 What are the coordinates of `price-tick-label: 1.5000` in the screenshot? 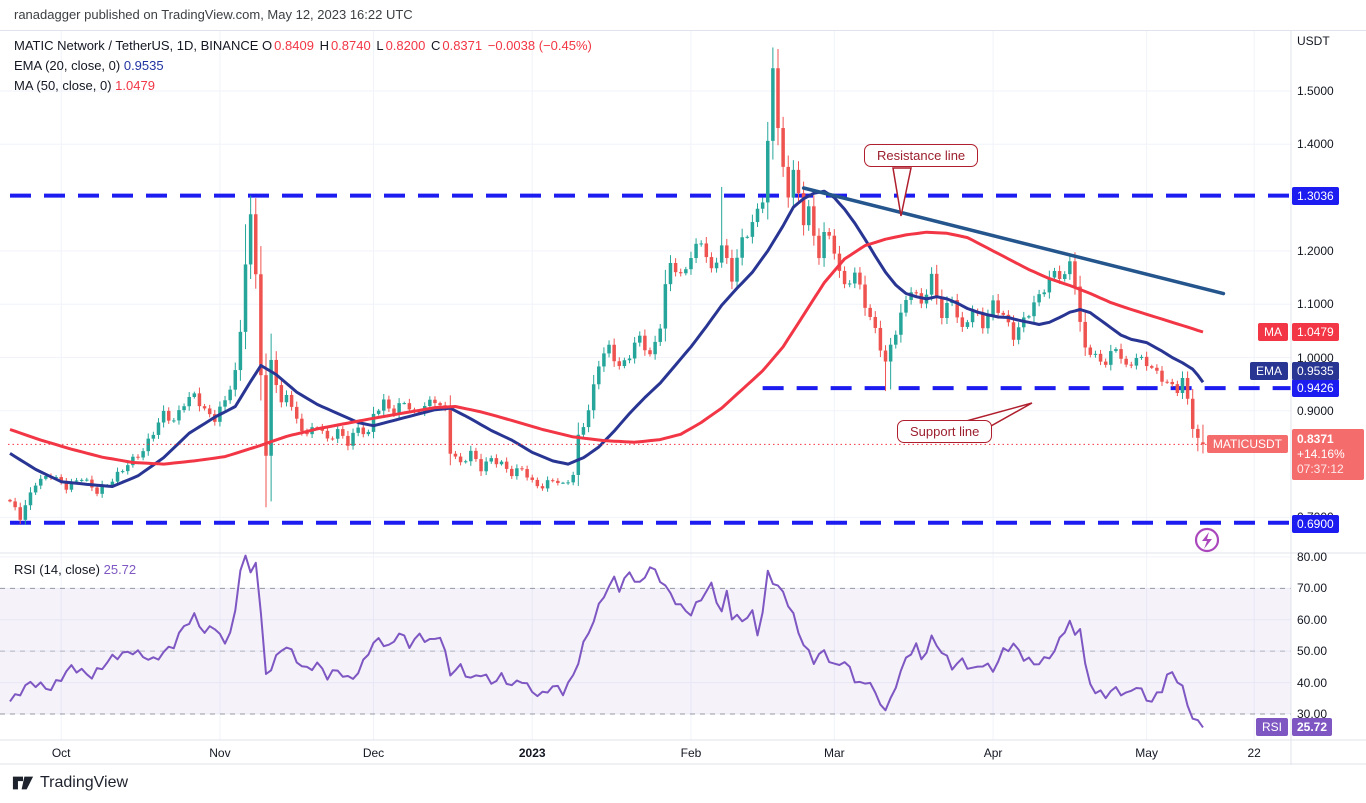 It's located at (1315, 91).